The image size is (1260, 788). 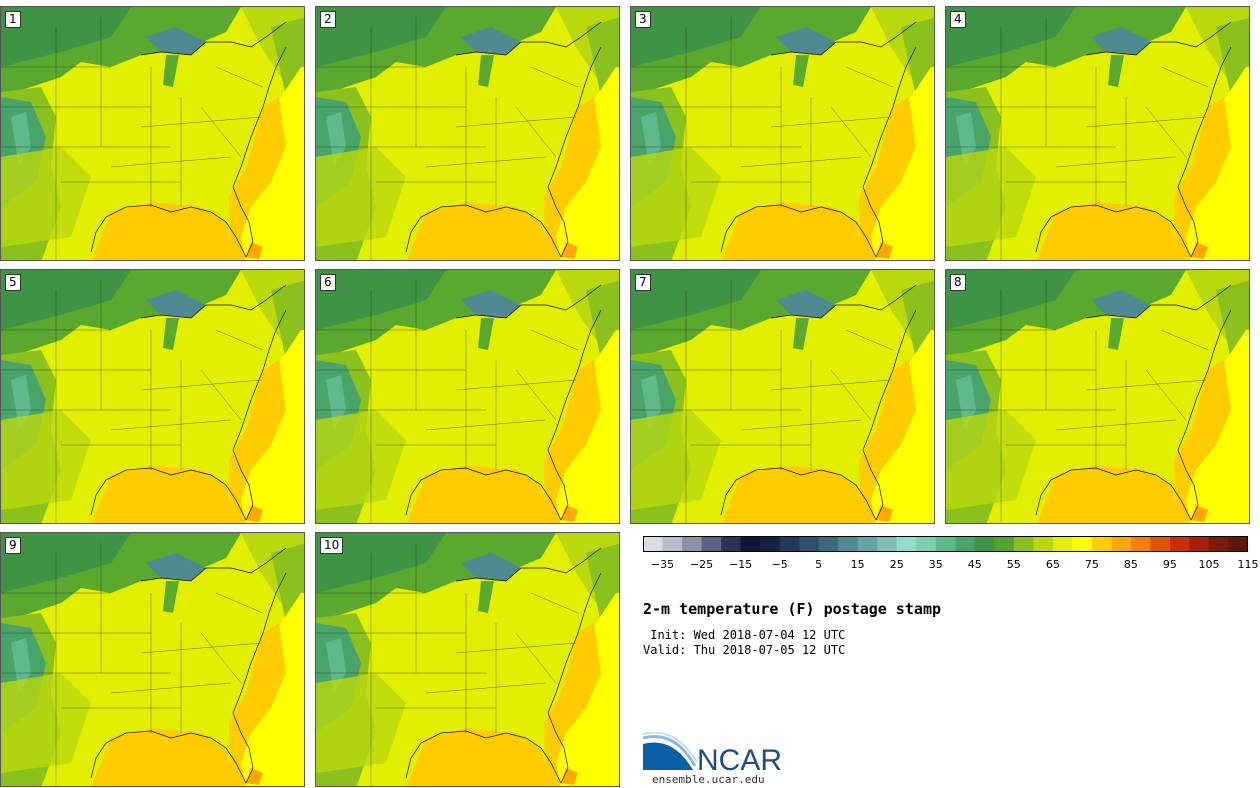 I want to click on colorbar-tick-label: 35, so click(x=935, y=564).